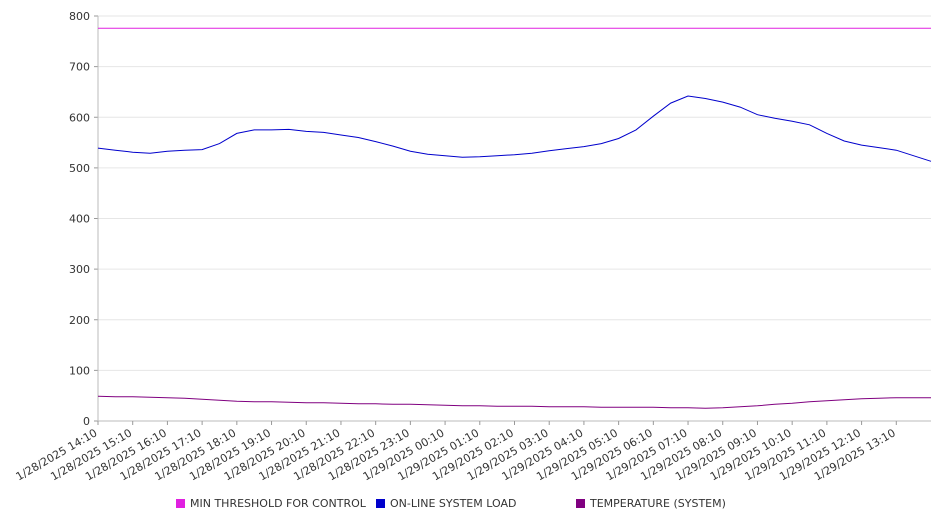 The width and height of the screenshot is (946, 526). Describe the element at coordinates (86, 421) in the screenshot. I see `y-tick-label: 0` at that location.